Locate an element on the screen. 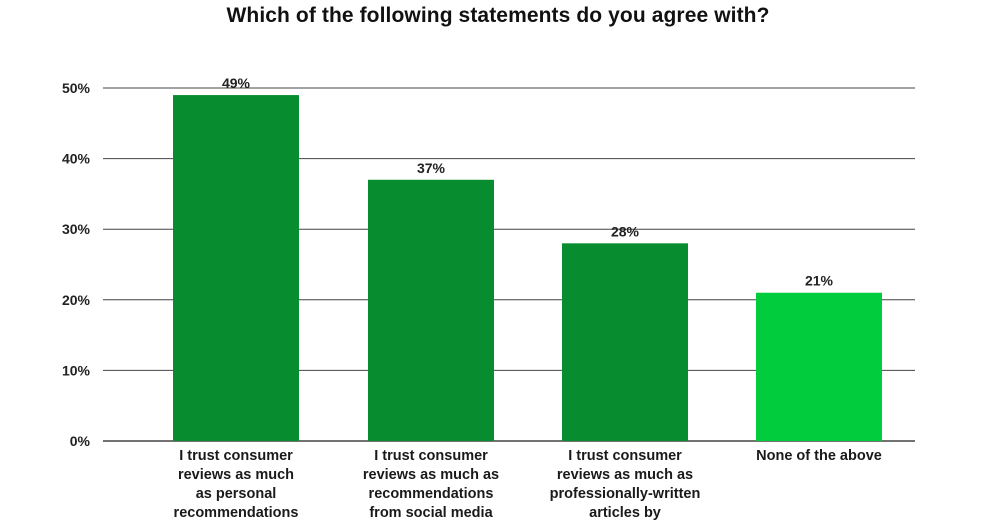  y-tick-label: 0% is located at coordinates (80, 441).